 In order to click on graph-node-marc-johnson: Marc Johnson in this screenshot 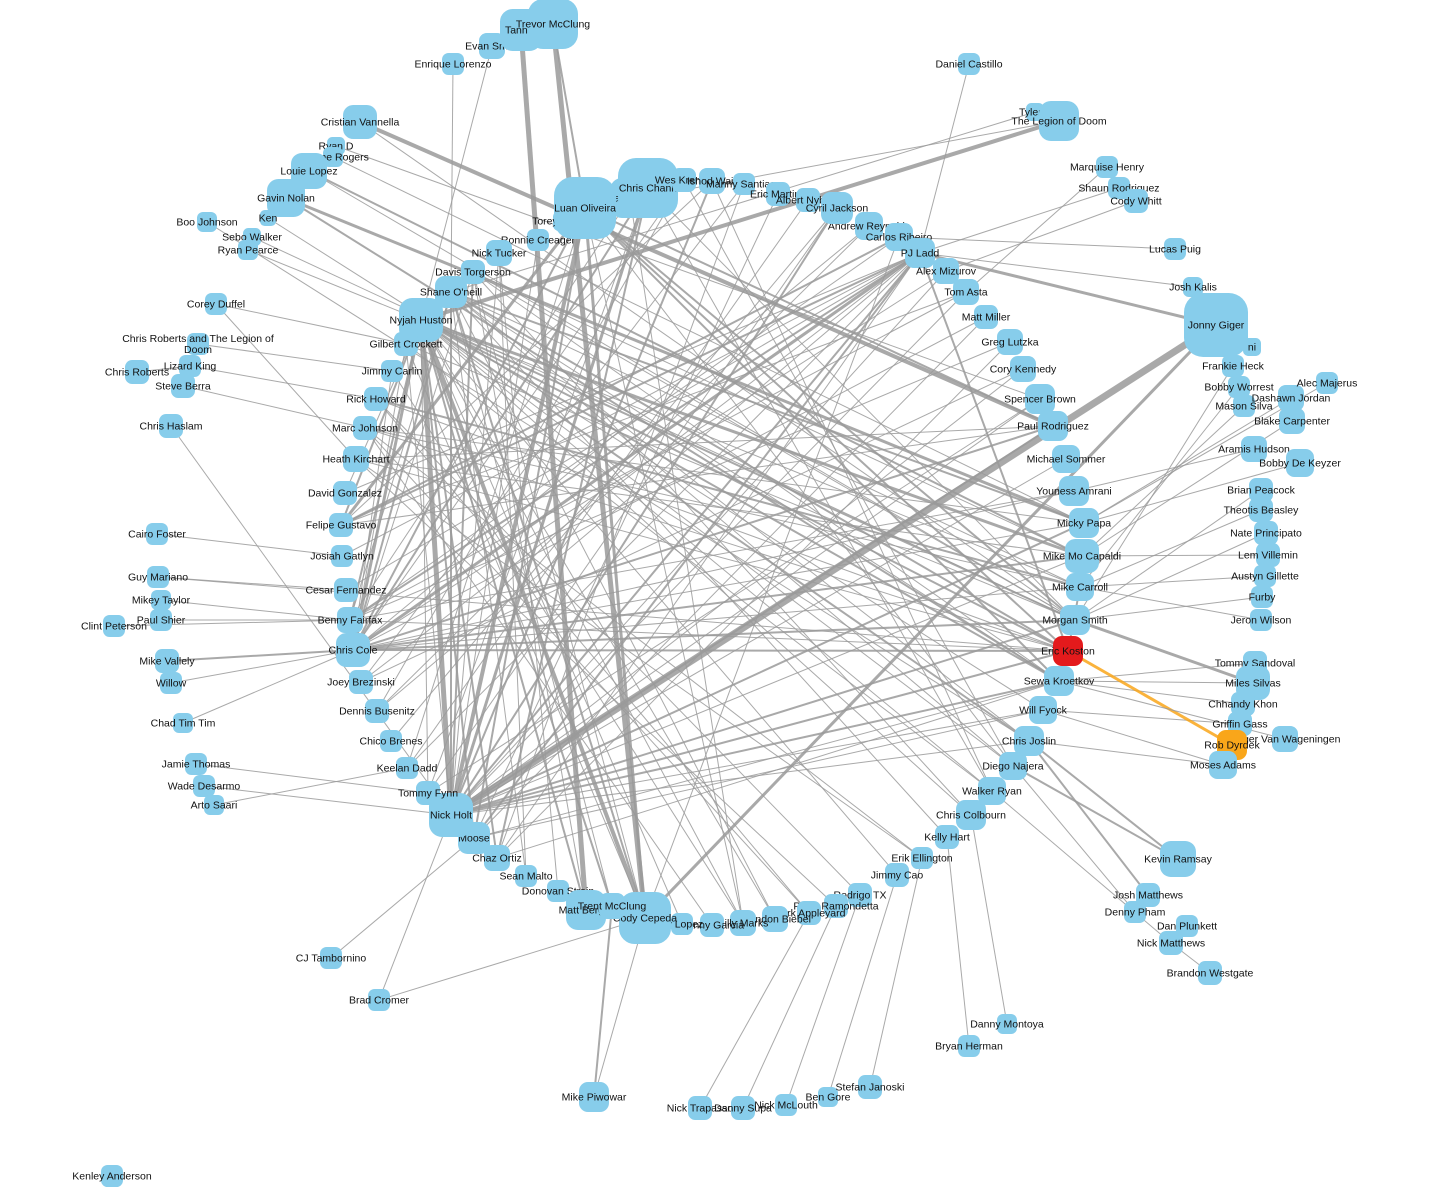, I will do `click(365, 428)`.